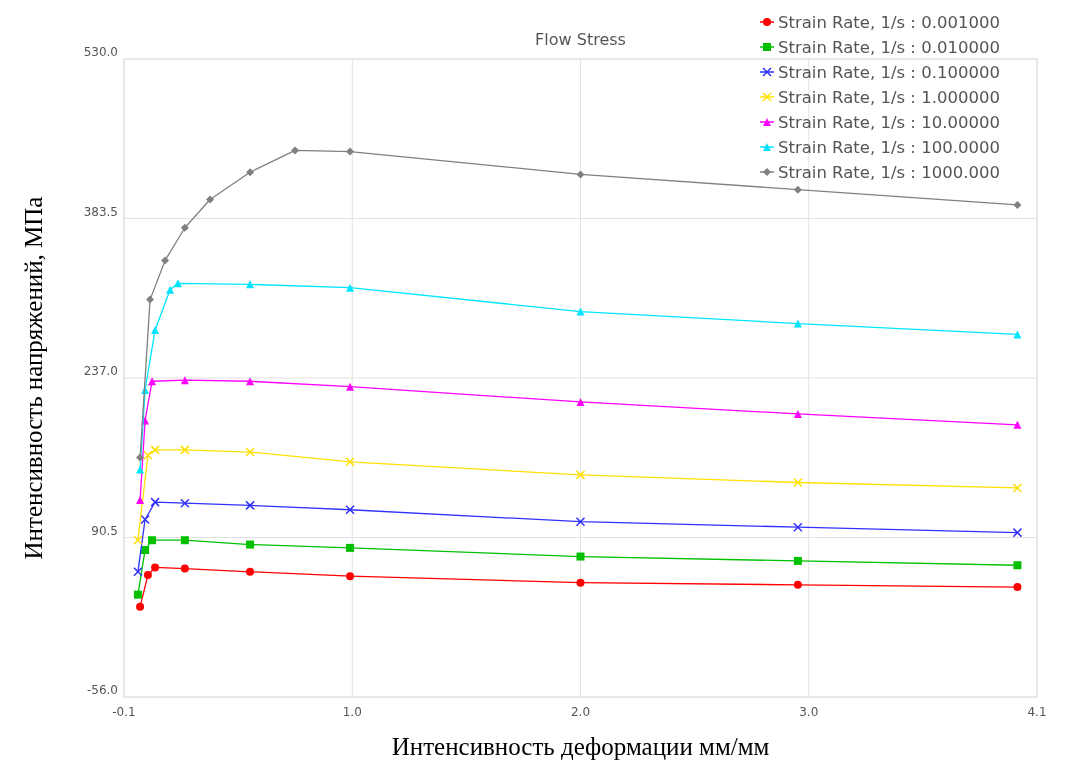  I want to click on y-axis-title: Интенсивность напряжений, МПа, so click(33, 378).